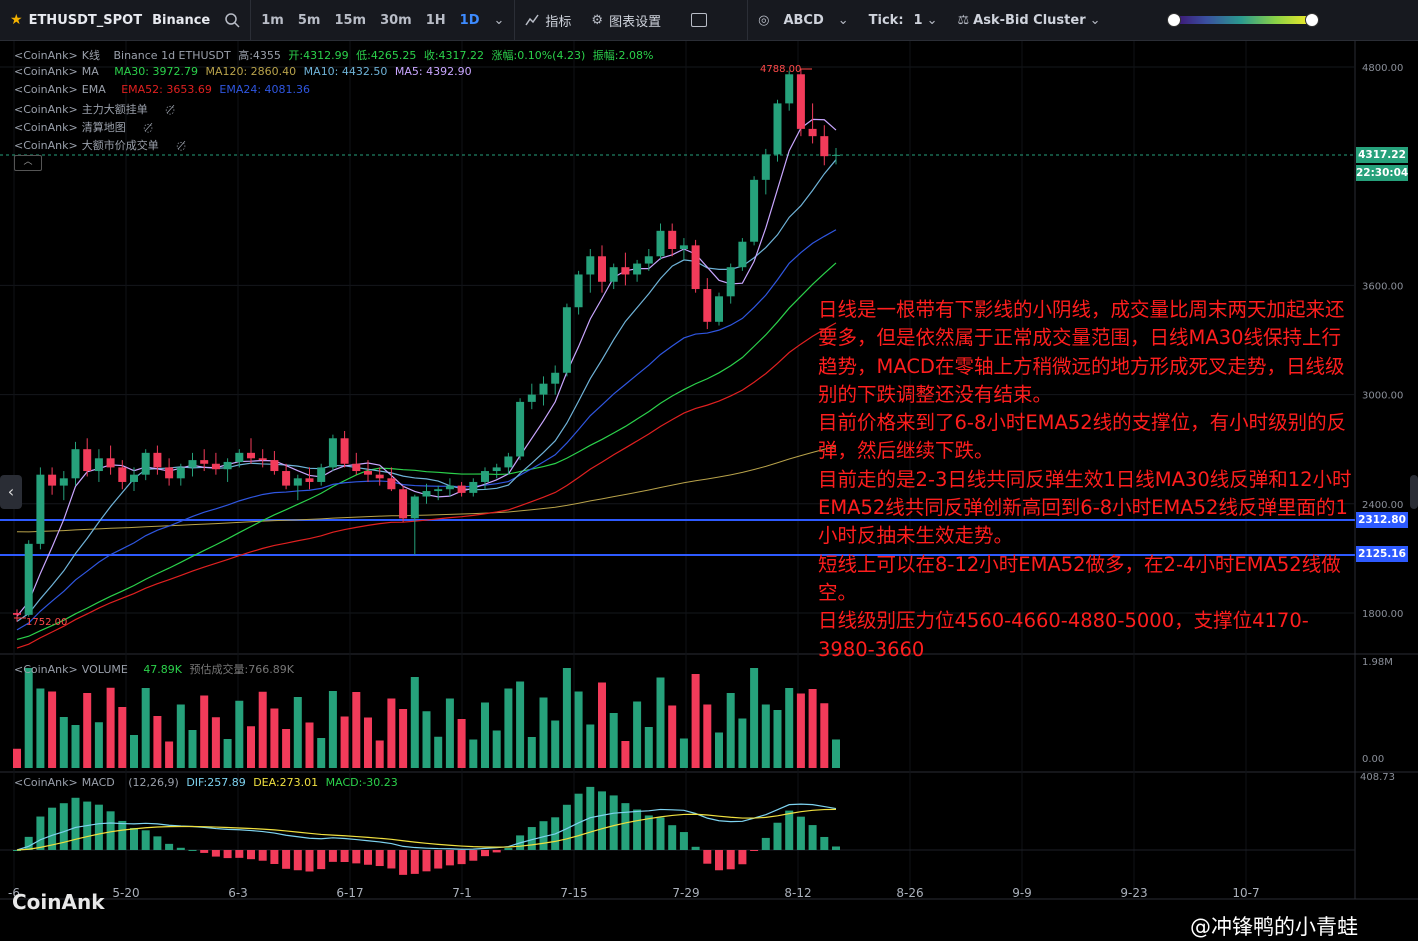  What do you see at coordinates (46, 669) in the screenshot?
I see `legend-prefix: <CoinAnk>` at bounding box center [46, 669].